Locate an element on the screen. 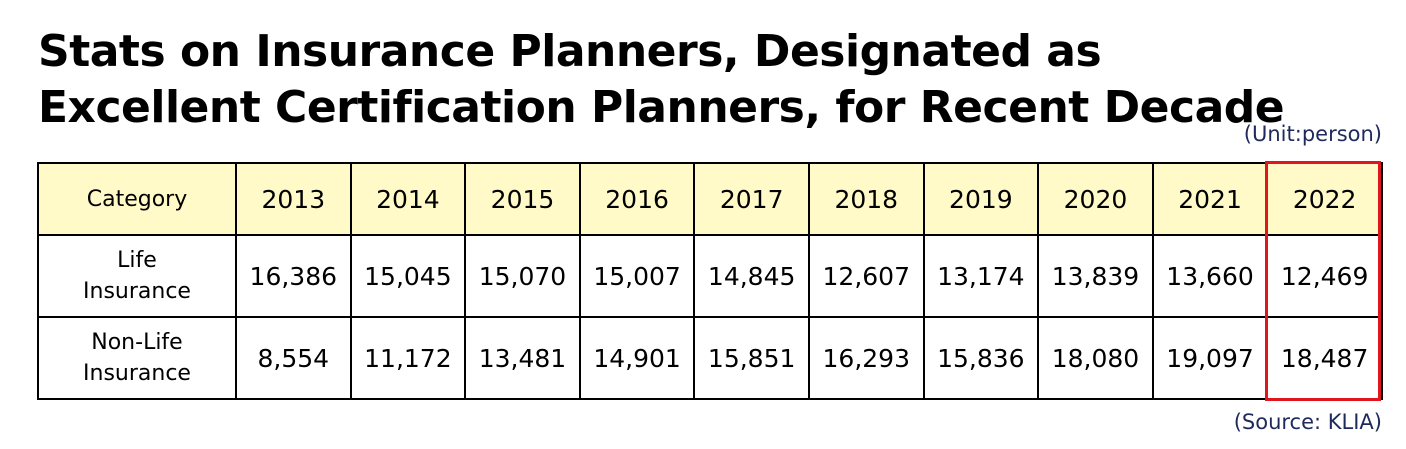 The image size is (1406, 449). unit-note: (Unit:person) is located at coordinates (1312, 134).